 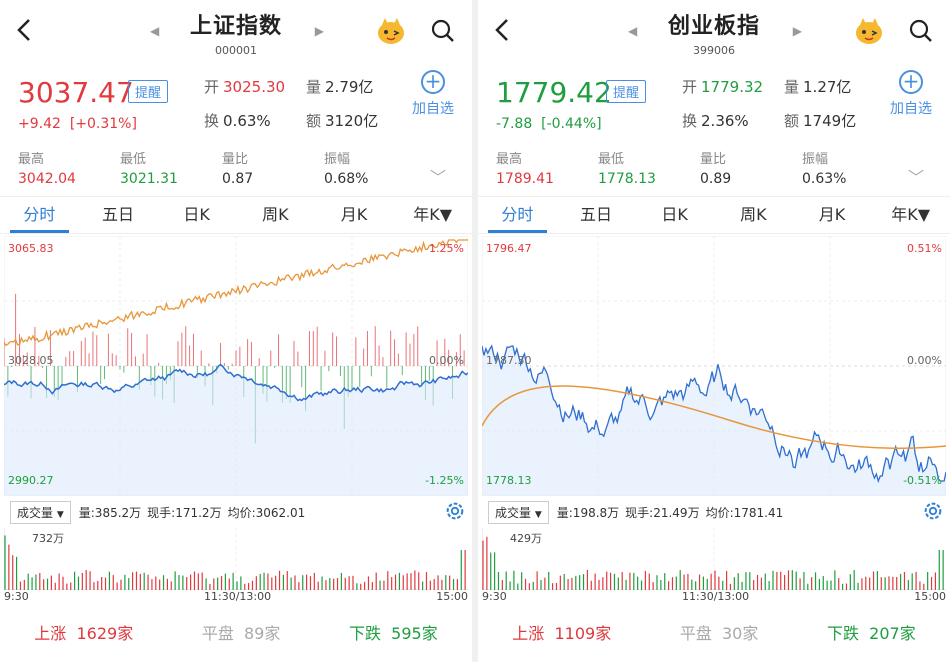 What do you see at coordinates (719, 633) in the screenshot?
I see `breadth-flat: 平盘 30家` at bounding box center [719, 633].